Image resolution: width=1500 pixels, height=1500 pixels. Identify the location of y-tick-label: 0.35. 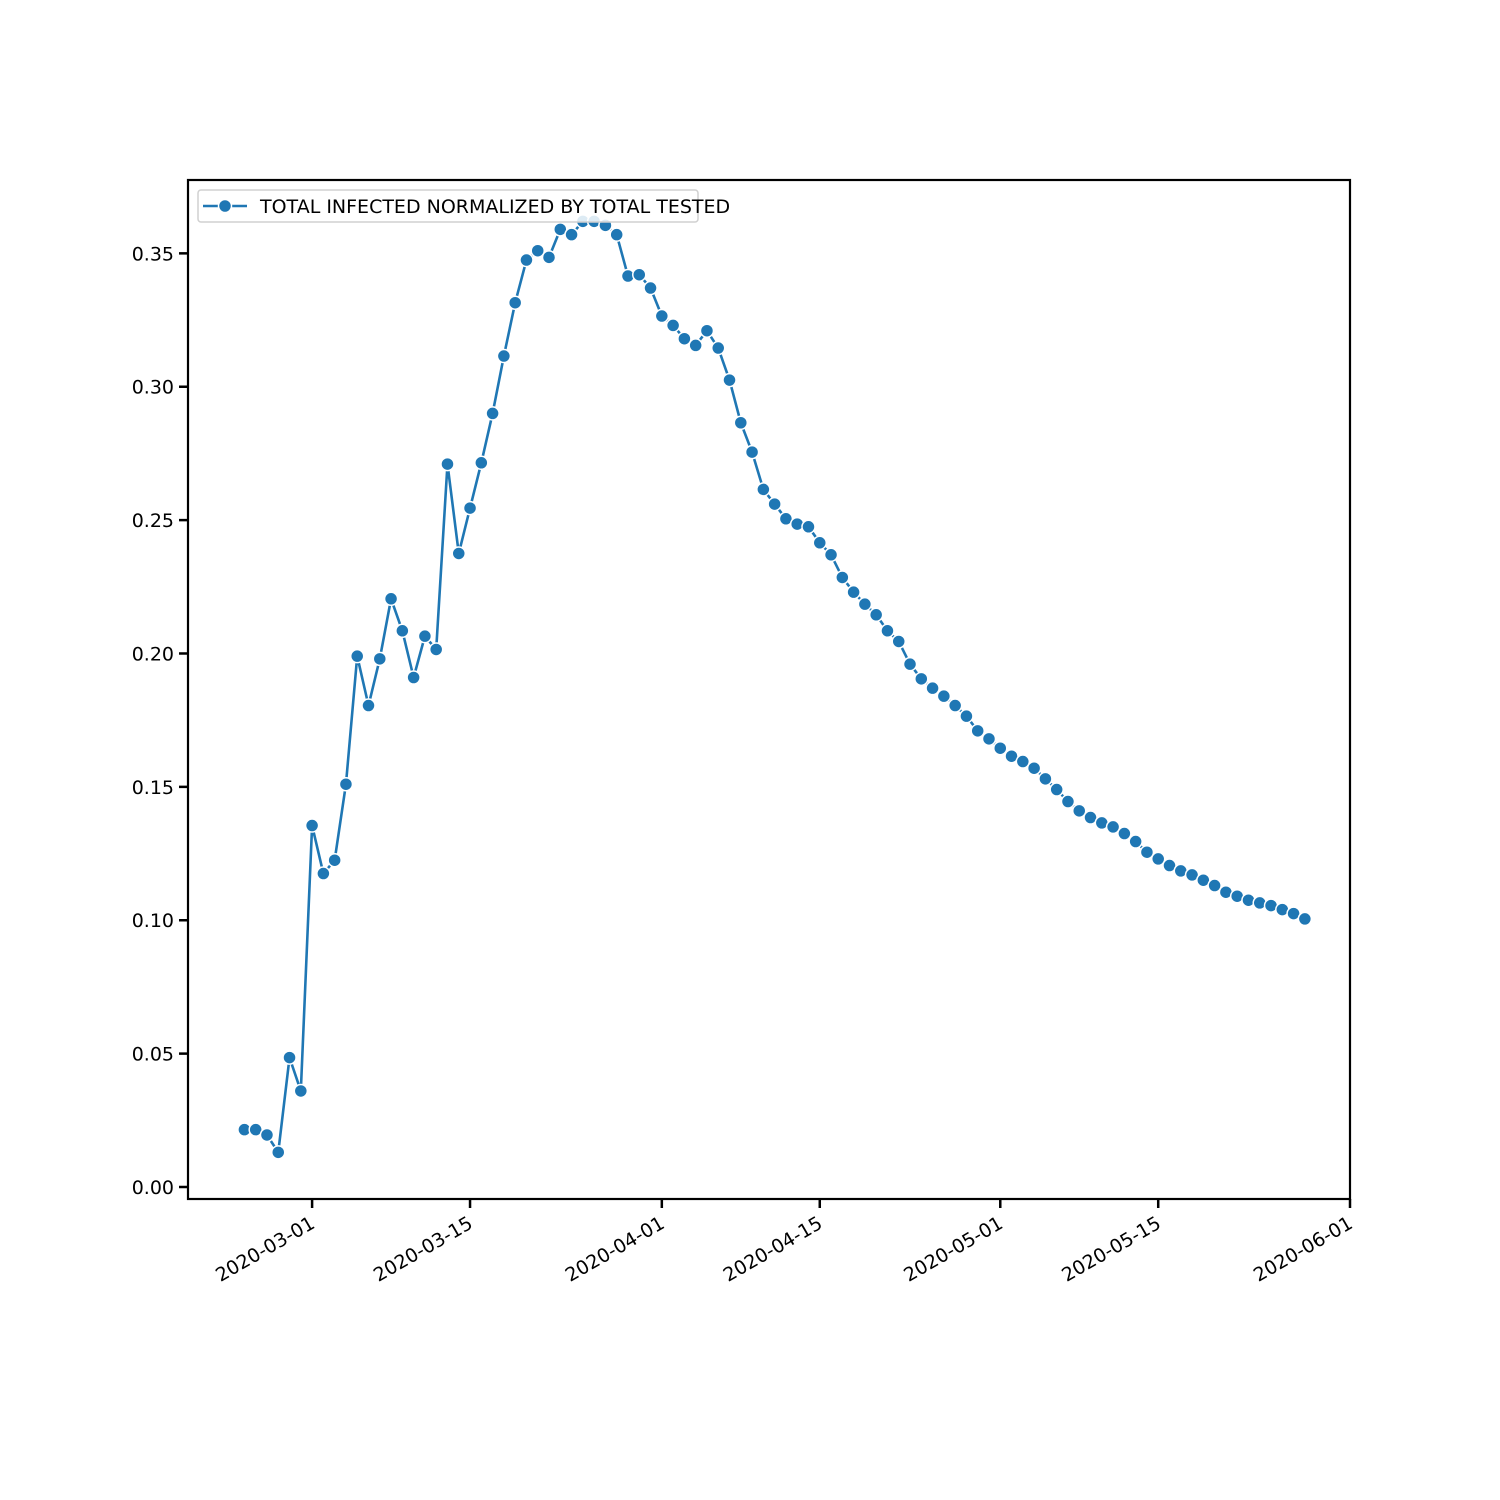
(153, 254).